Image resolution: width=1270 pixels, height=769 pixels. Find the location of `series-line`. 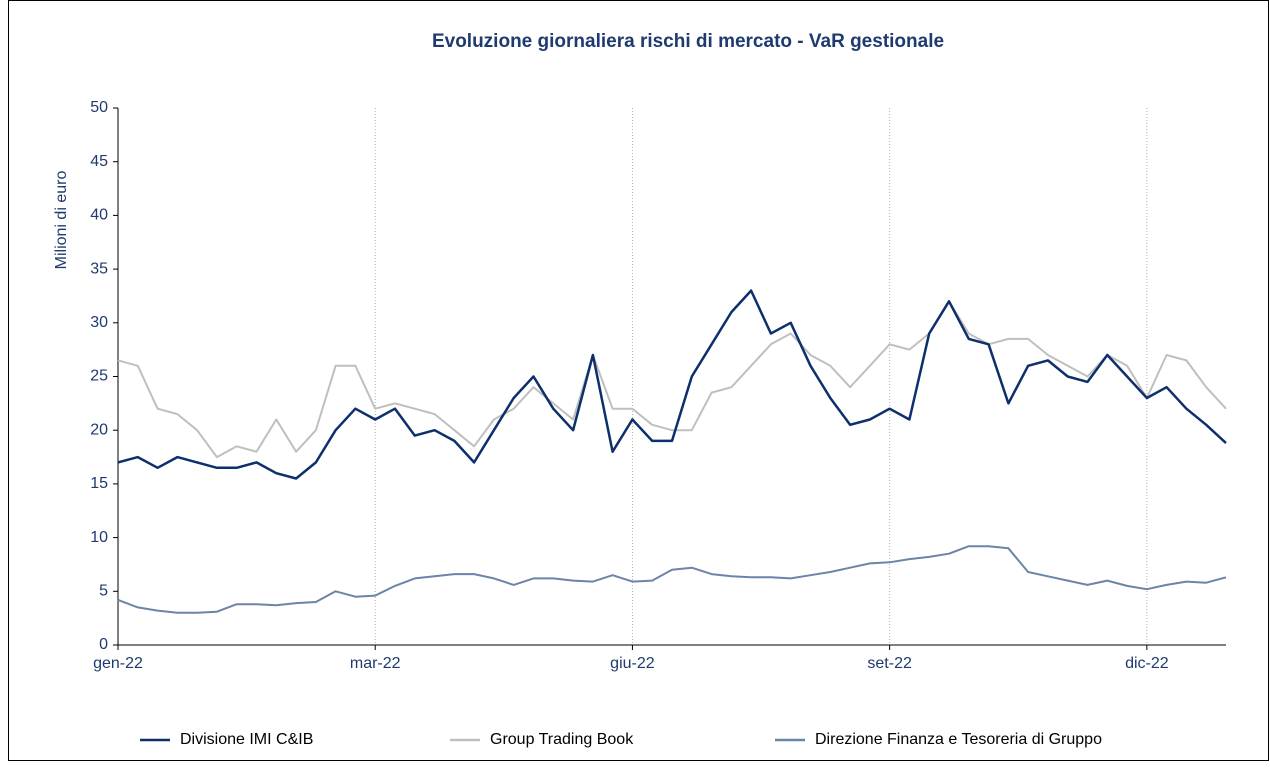

series-line is located at coordinates (672, 579).